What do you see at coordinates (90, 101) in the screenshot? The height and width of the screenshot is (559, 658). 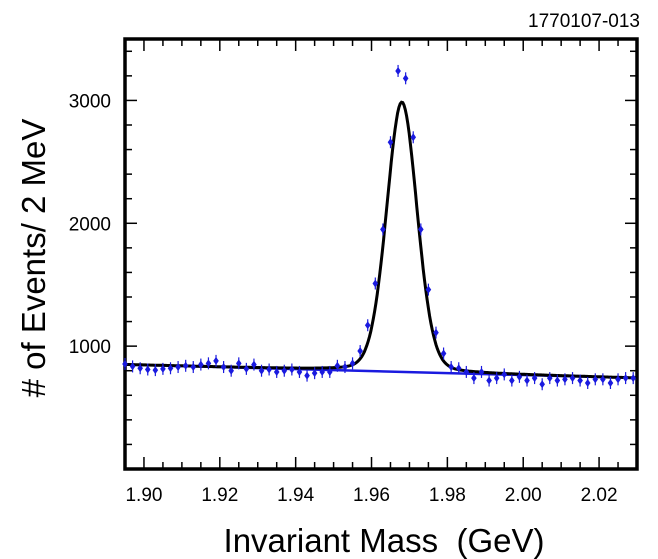 I see `y-tick-label: 3000` at bounding box center [90, 101].